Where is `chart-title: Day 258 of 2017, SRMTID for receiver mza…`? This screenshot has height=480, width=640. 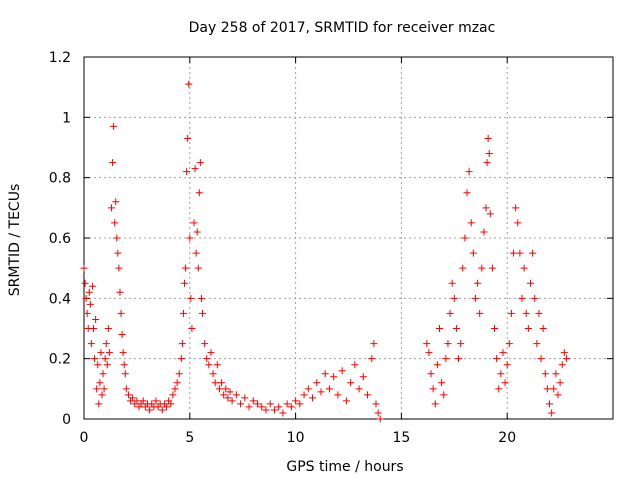
chart-title: Day 258 of 2017, SRMTID for receiver mza… is located at coordinates (342, 28).